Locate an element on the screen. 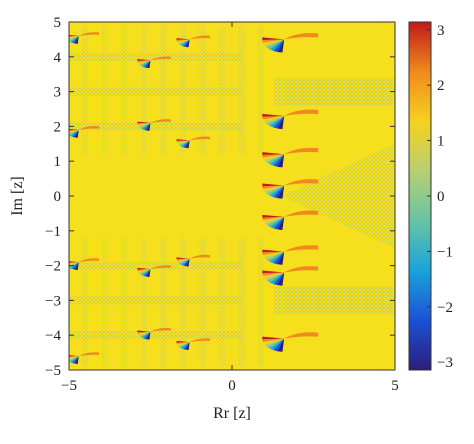 Image resolution: width=474 pixels, height=444 pixels. colorbar-tick-label: 0 is located at coordinates (441, 197).